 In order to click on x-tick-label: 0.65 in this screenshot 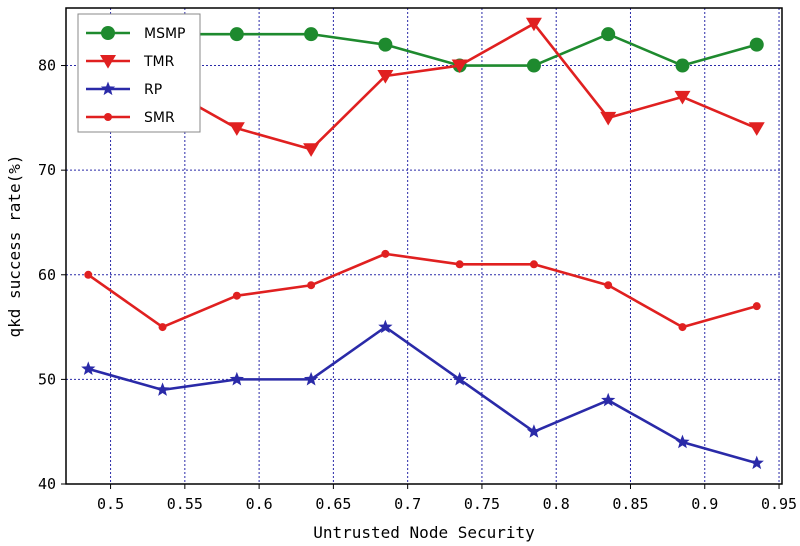, I will do `click(333, 504)`.